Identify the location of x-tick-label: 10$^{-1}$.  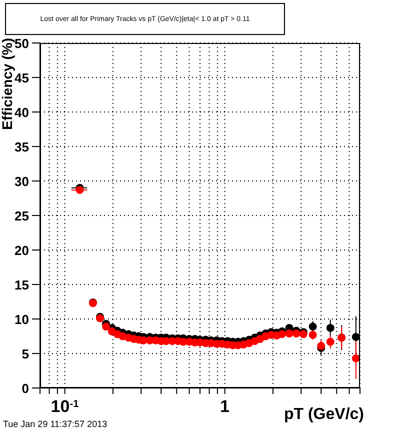
(65, 406).